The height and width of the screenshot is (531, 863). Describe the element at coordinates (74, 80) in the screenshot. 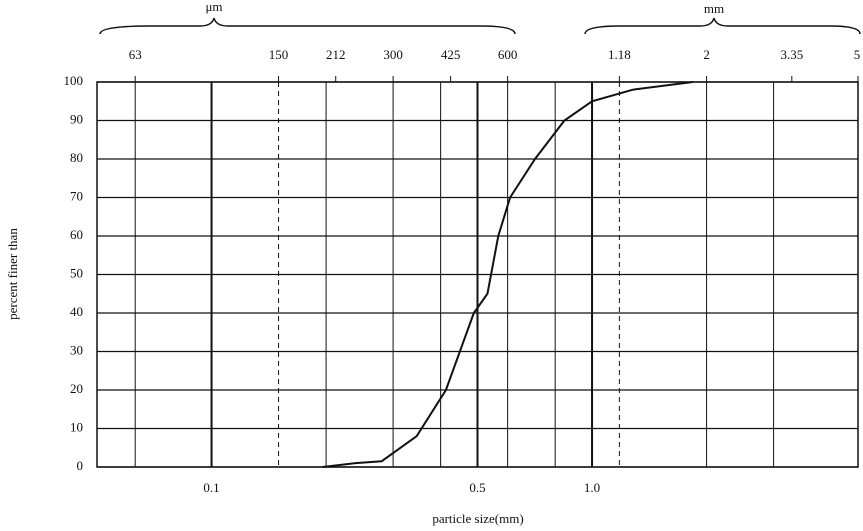

I see `y-tick-label: 100` at that location.